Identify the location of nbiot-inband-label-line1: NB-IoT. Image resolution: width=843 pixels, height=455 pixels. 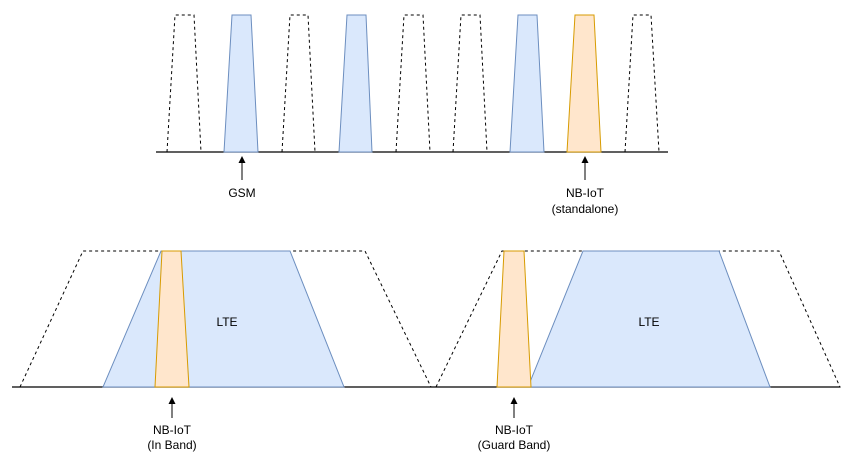
(172, 430).